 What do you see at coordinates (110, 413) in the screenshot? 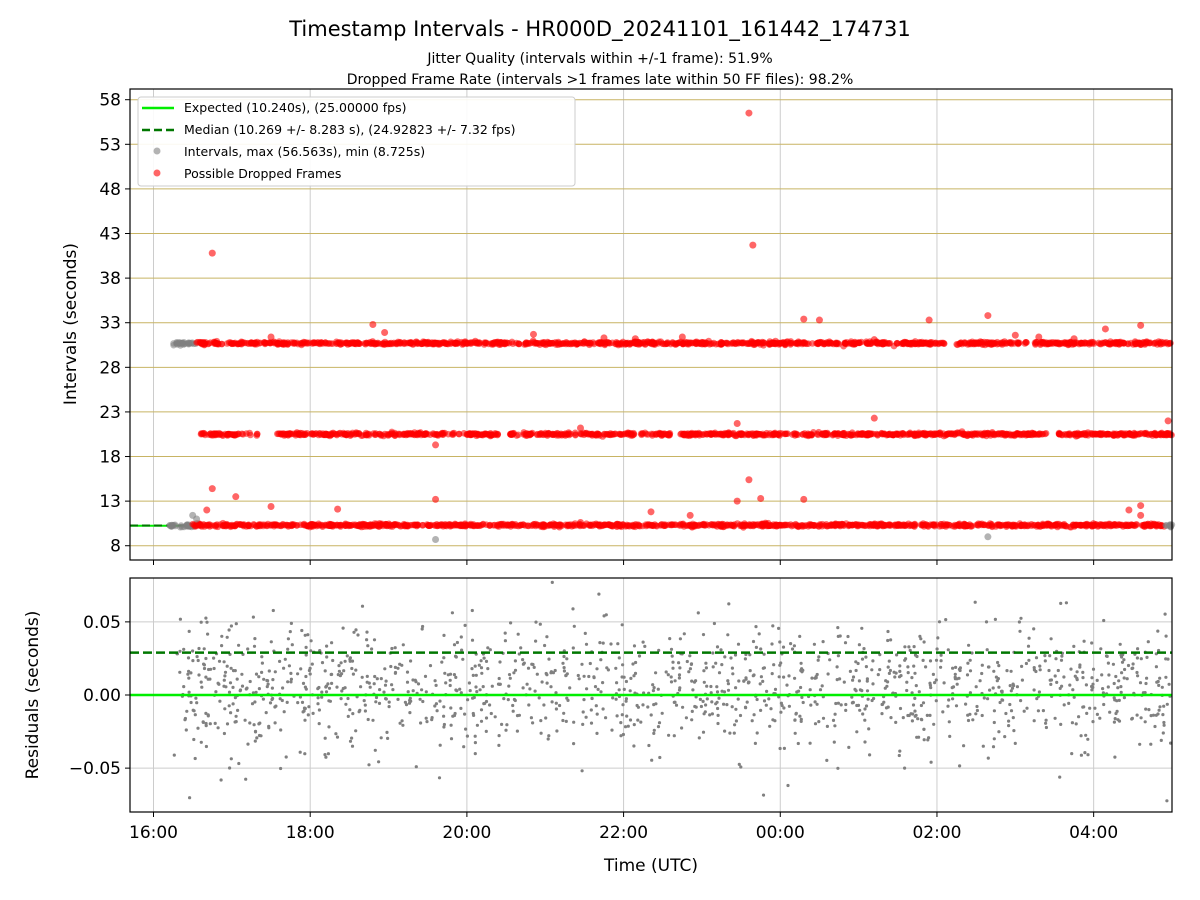
I see `intervals-y-tick-label: 23` at bounding box center [110, 413].